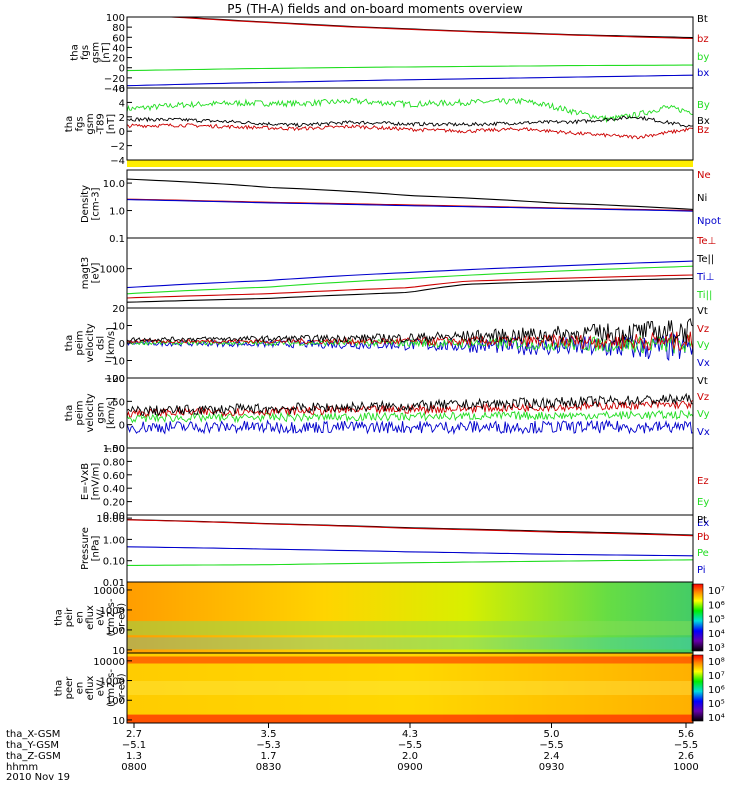 The image size is (750, 800). I want to click on series-Vx, so click(410, 347).